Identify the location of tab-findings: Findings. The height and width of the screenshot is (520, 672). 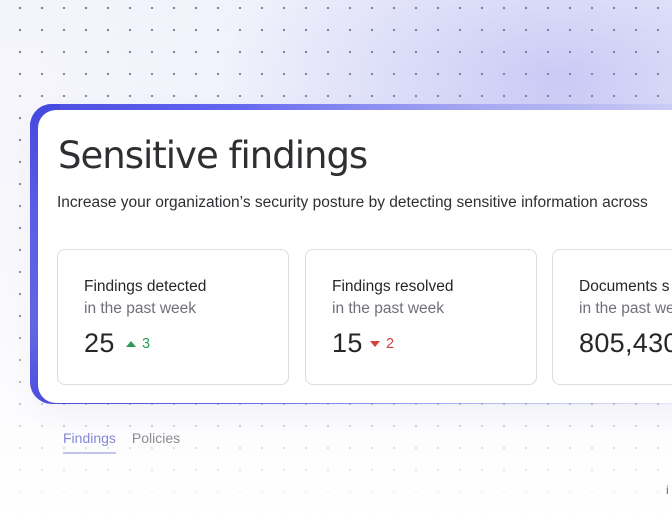
(89, 442).